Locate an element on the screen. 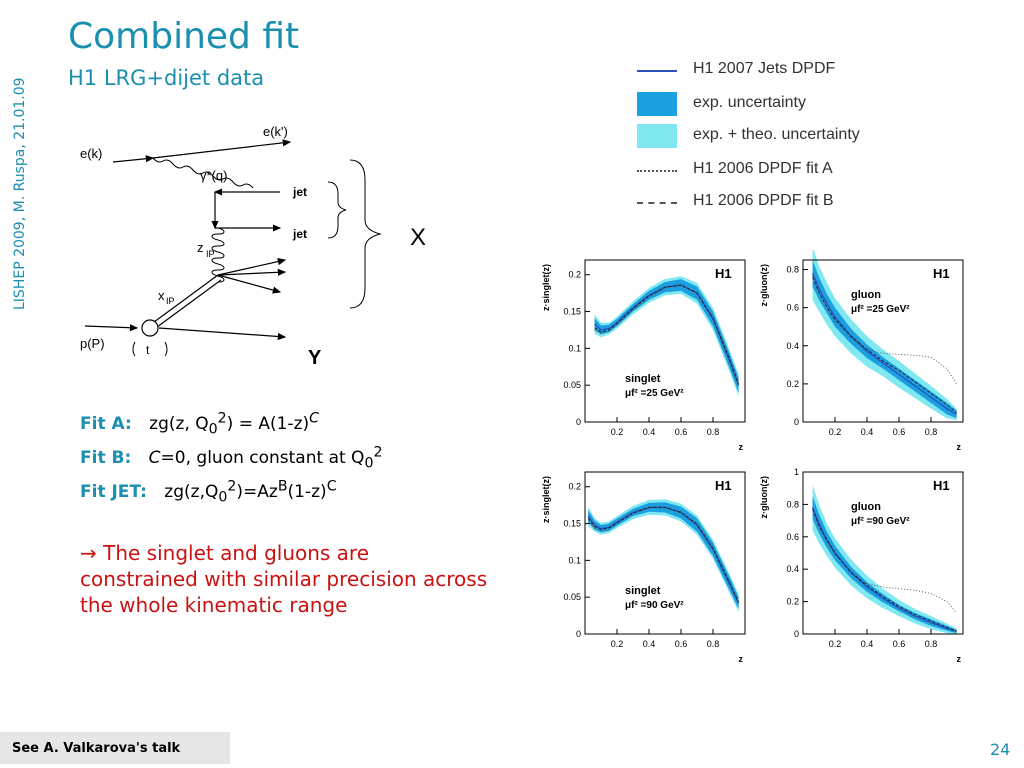 This screenshot has height=768, width=1024. fit-a-line: Fit A: zg(z, Q02) = A(1-z)C is located at coordinates (200, 424).